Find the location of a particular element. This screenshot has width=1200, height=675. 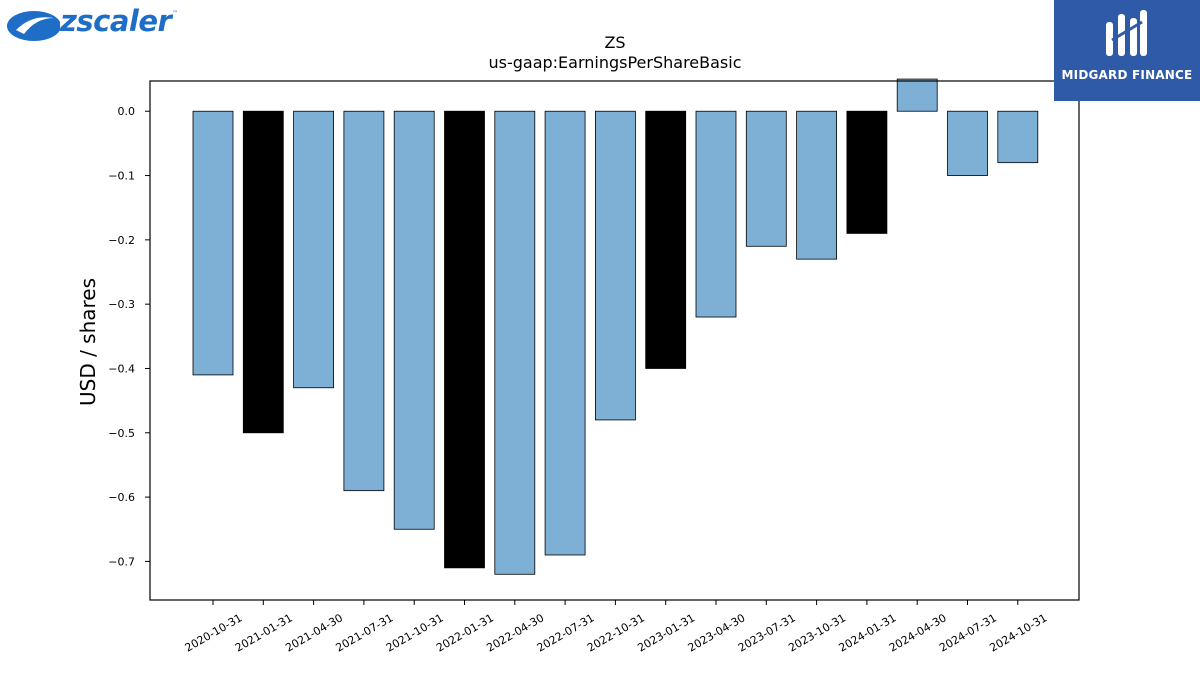

midgard-finance-logo: MIDGARD FINANCE is located at coordinates (1127, 50).